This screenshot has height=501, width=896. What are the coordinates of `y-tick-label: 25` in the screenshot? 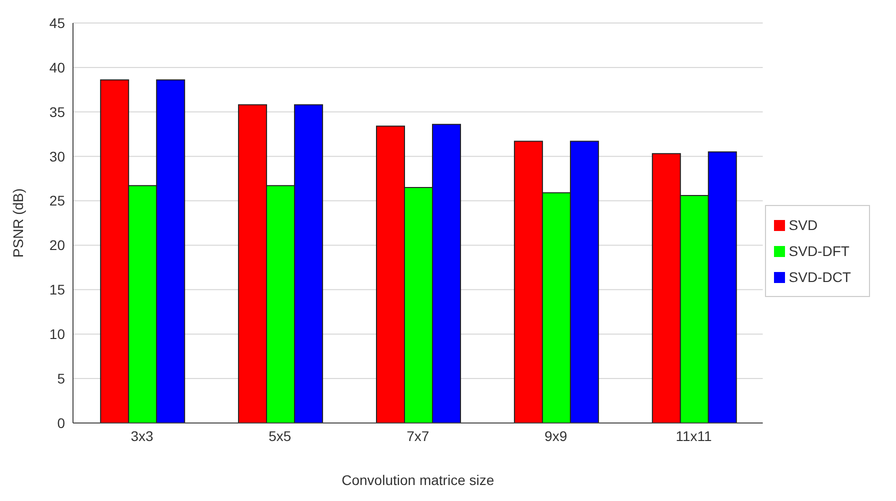 It's located at (57, 200).